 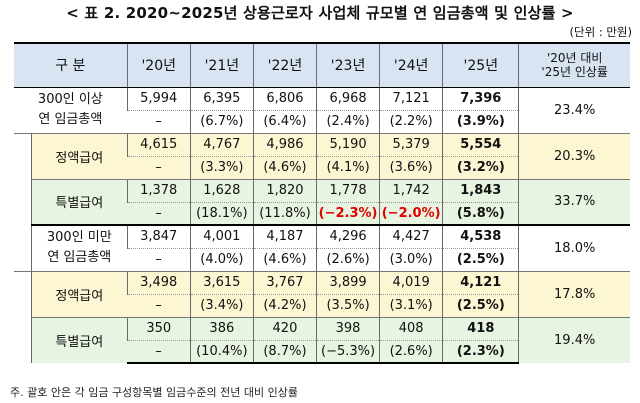 What do you see at coordinates (347, 259) in the screenshot?
I see `rate-cell: (2.6%)` at bounding box center [347, 259].